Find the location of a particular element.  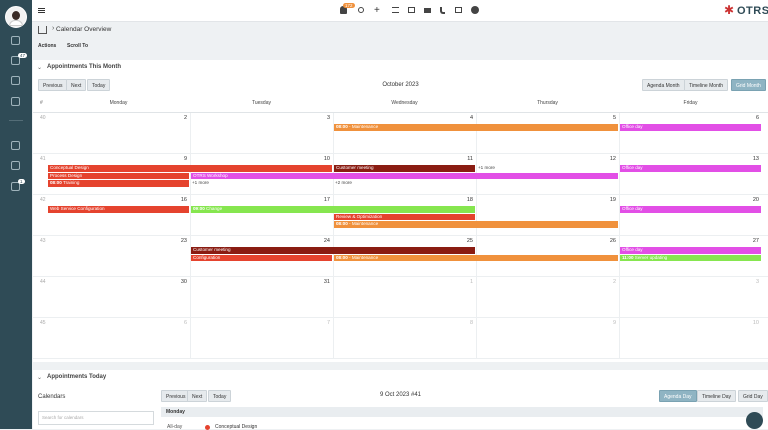

day-number: 1 is located at coordinates (471, 282).